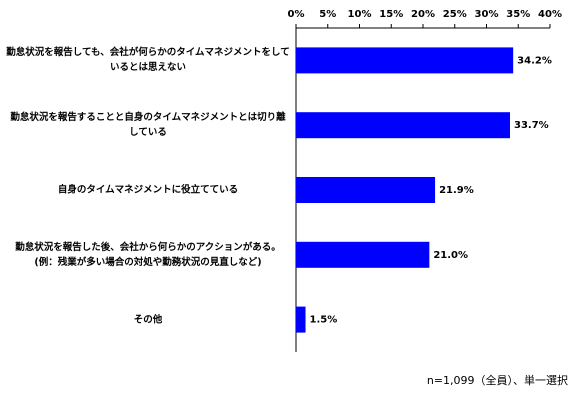 This screenshot has width=580, height=400. I want to click on category-label: 自身のタイムマネジメントに役立てている, so click(148, 190).